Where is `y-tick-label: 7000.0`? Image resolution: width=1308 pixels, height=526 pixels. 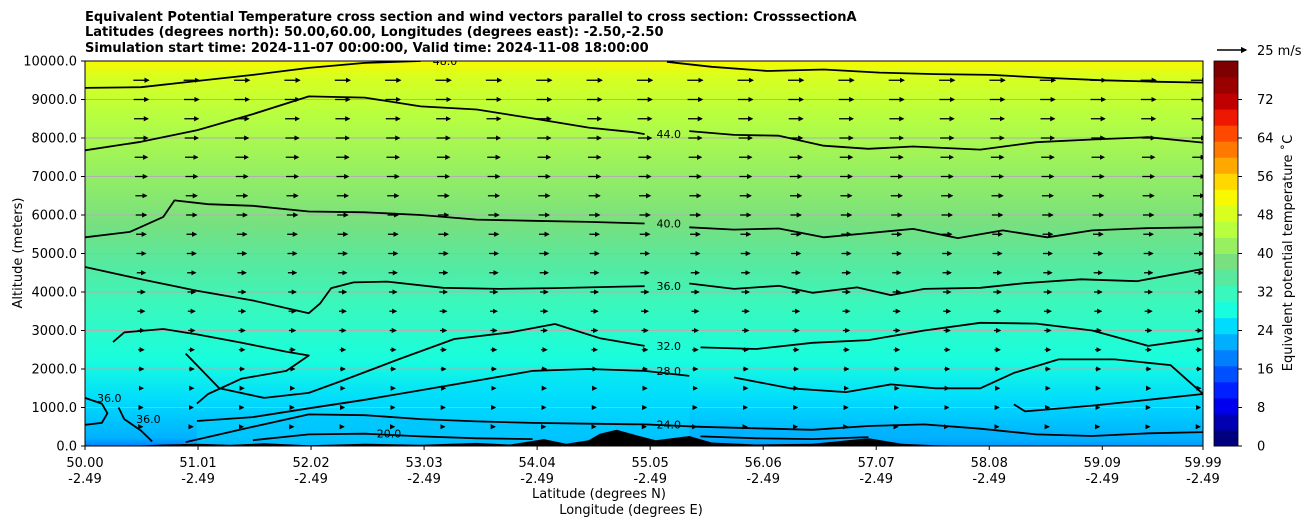 y-tick-label: 7000.0 is located at coordinates (55, 177).